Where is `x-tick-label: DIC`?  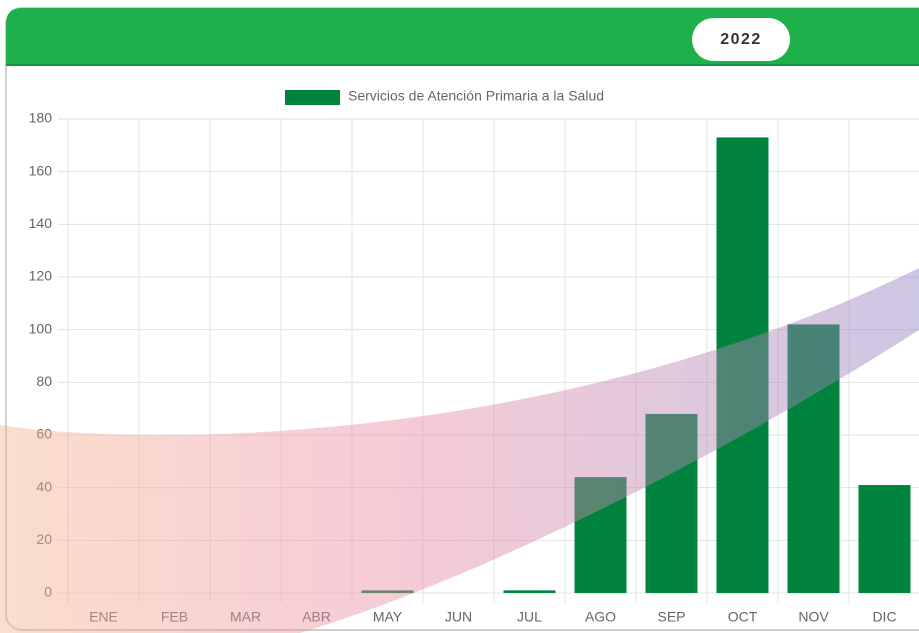 x-tick-label: DIC is located at coordinates (884, 617).